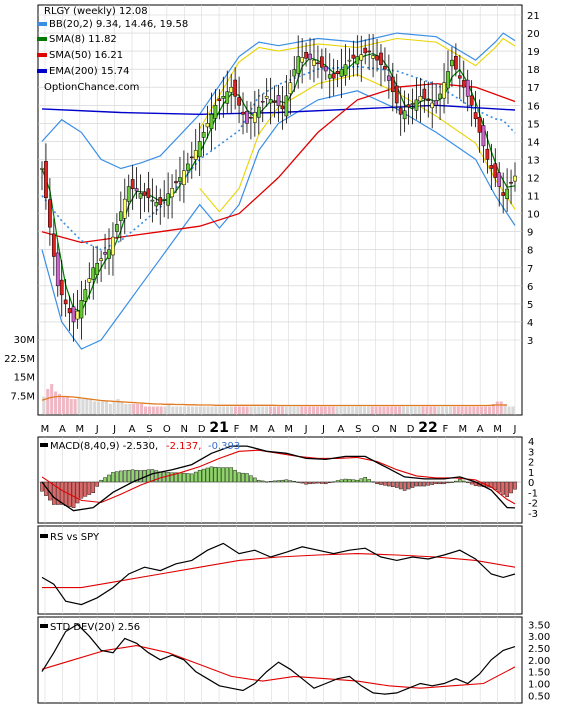 Image resolution: width=566 pixels, height=710 pixels. Describe the element at coordinates (19, 359) in the screenshot. I see `volume-tick-label: 22.5M` at that location.